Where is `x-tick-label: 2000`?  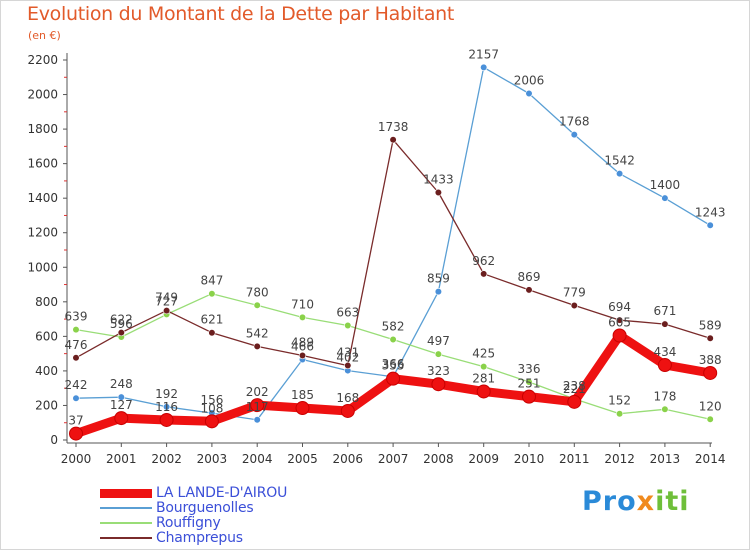
x-tick-label: 2000 is located at coordinates (76, 459).